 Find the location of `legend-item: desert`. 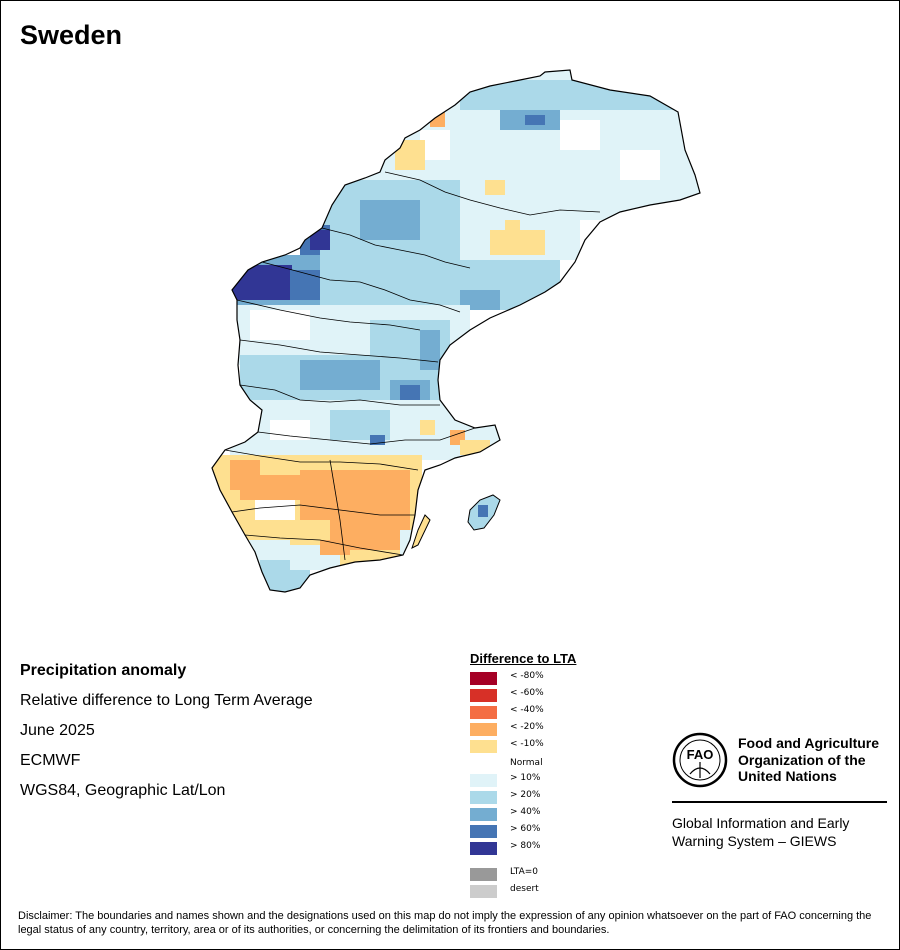

legend-item: desert is located at coordinates (523, 891).